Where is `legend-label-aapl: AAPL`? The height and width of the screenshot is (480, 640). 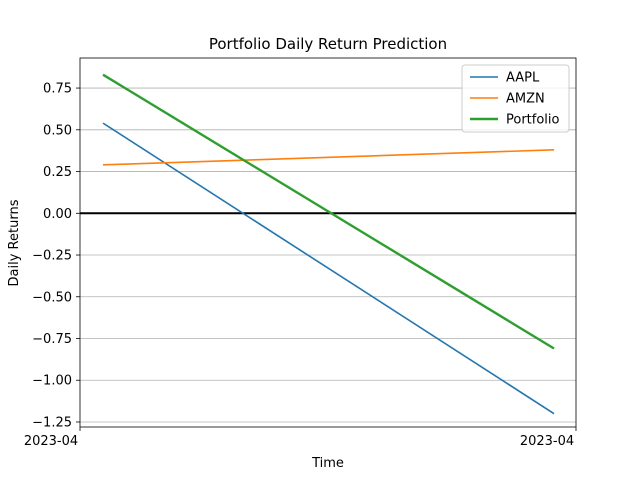
legend-label-aapl: AAPL is located at coordinates (523, 78).